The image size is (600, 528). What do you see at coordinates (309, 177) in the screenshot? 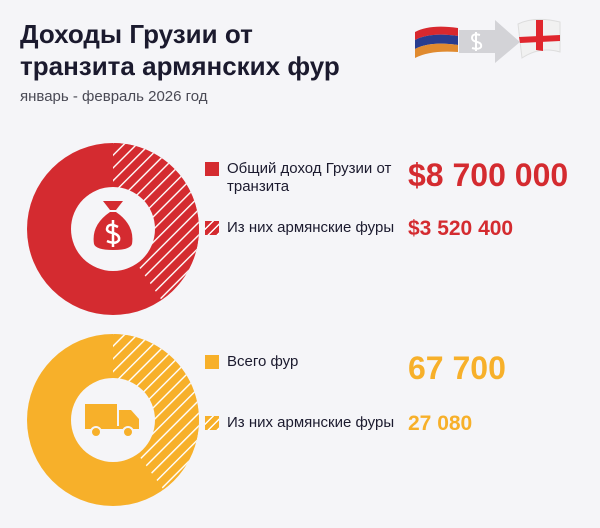
I see `legend-label: Общий доход Грузии от транзита` at bounding box center [309, 177].